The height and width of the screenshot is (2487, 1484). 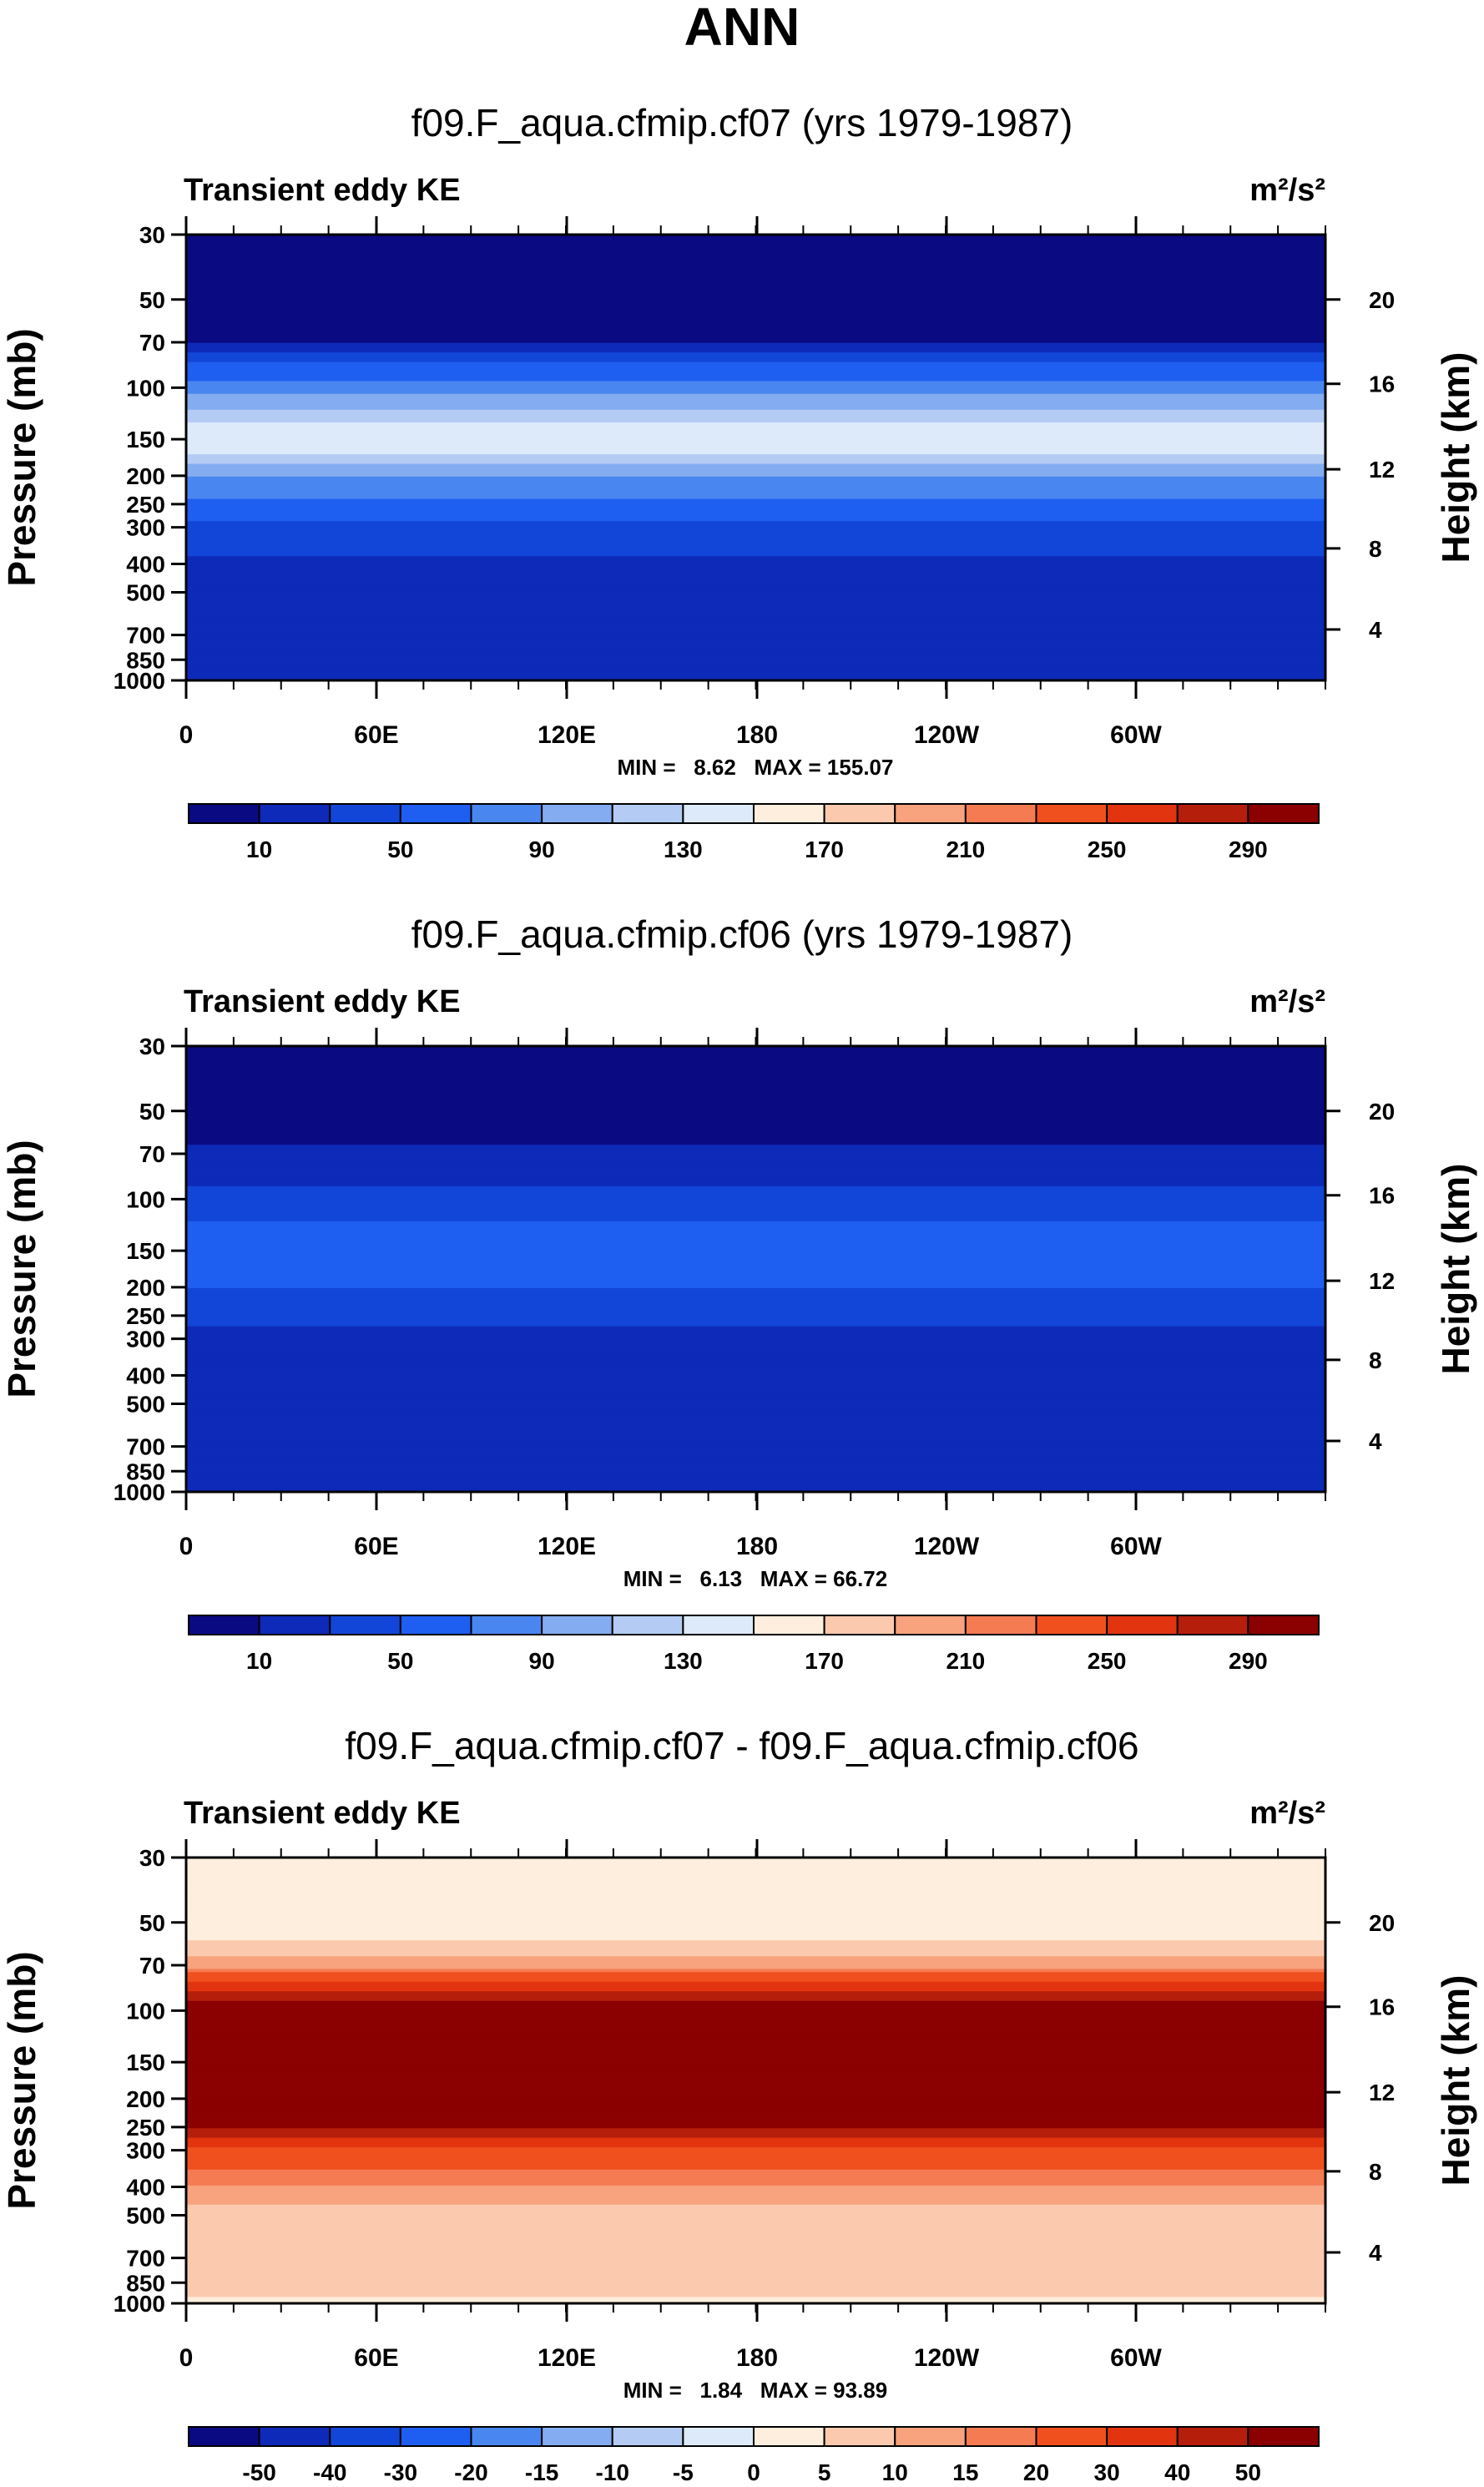 What do you see at coordinates (754, 2455) in the screenshot?
I see `colorbar: -50 -40 -30 -20 -15 -10 -5 0 5 10 15 20 30 40 50` at bounding box center [754, 2455].